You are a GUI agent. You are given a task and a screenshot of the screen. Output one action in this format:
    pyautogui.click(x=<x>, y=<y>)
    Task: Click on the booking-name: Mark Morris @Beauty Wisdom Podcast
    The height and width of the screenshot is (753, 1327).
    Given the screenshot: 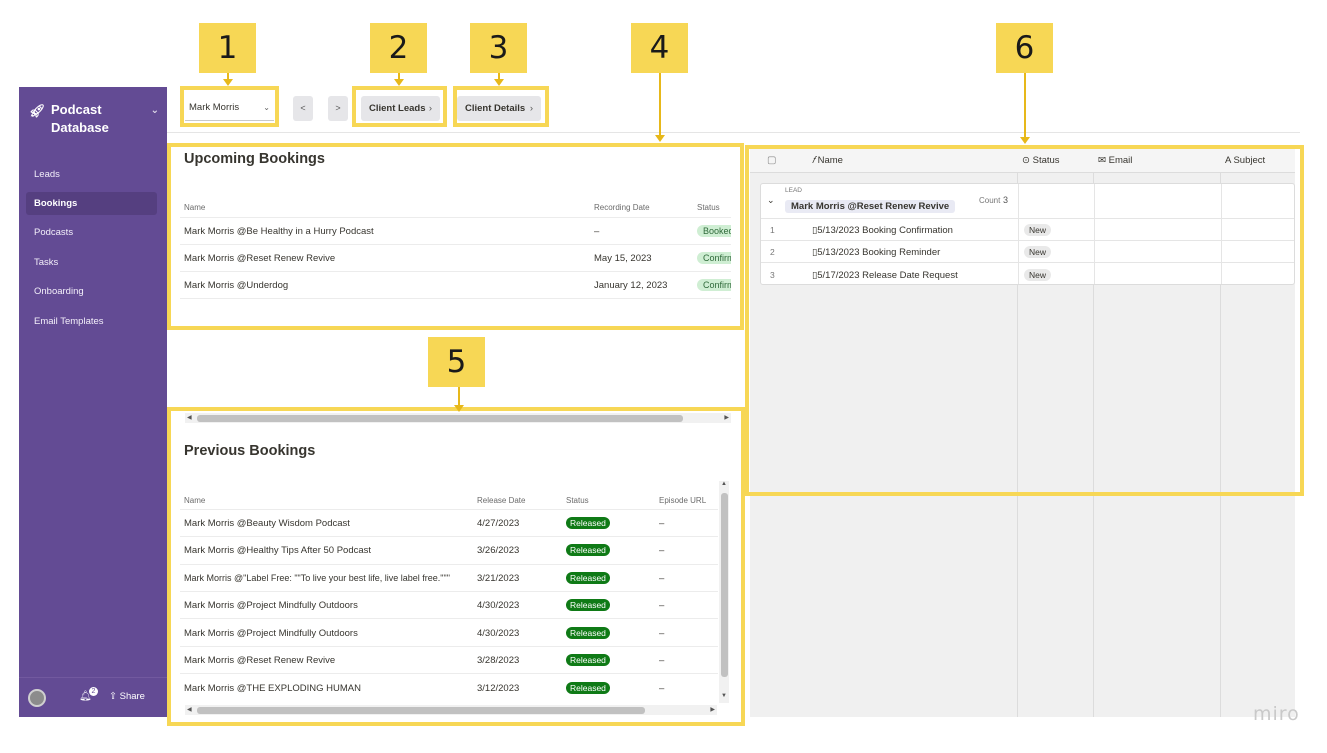 What is the action you would take?
    pyautogui.click(x=267, y=523)
    